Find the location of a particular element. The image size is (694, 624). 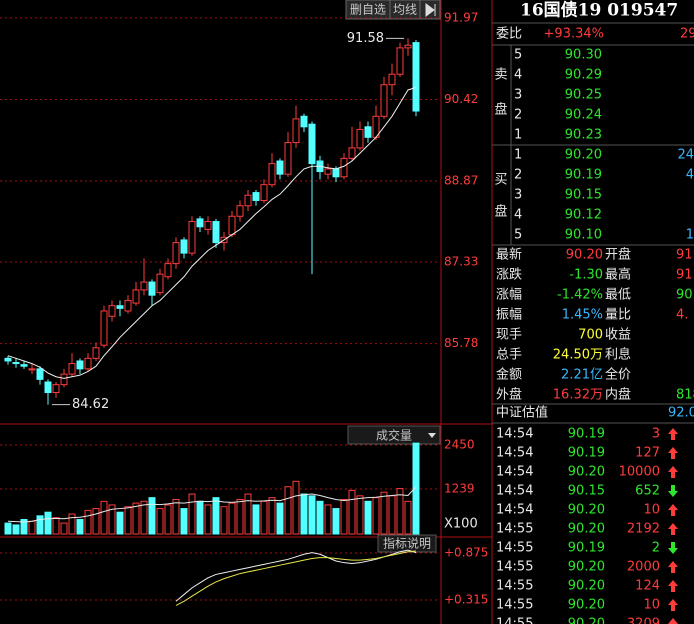

button-label: 均线 is located at coordinates (405, 10).